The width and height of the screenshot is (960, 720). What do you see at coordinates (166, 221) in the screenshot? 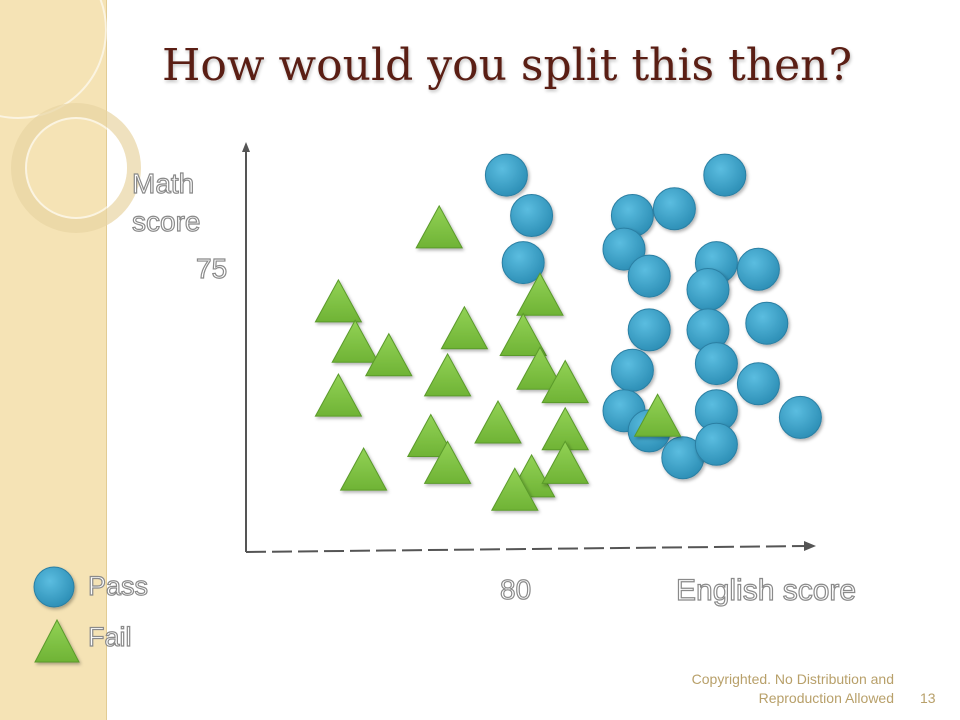
I see `y-axis-label-line2: score` at bounding box center [166, 221].